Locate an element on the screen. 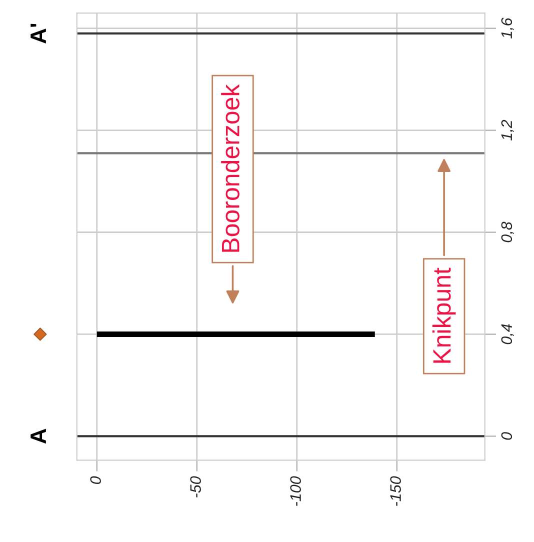  annotation: Knikpunt is located at coordinates (444, 315).